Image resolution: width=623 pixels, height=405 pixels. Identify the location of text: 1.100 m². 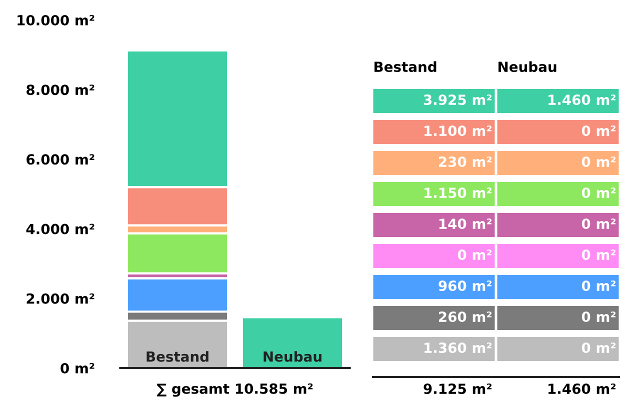
(458, 131).